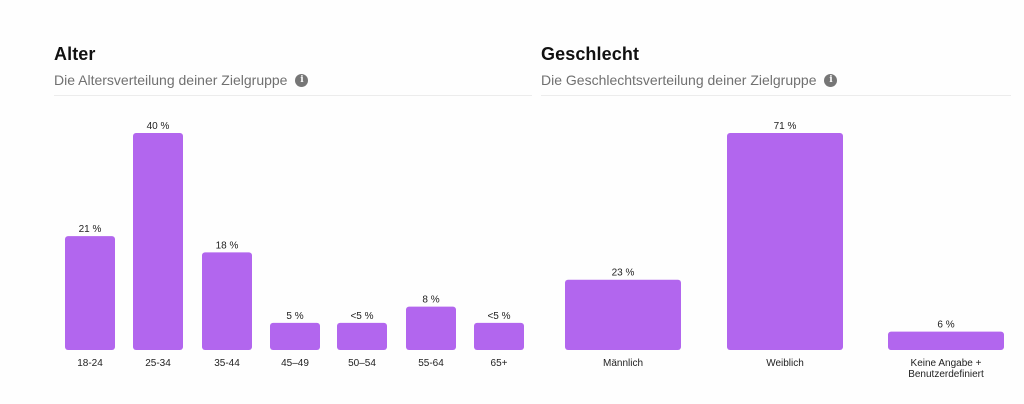  Describe the element at coordinates (776, 95) in the screenshot. I see `gender-divider` at that location.